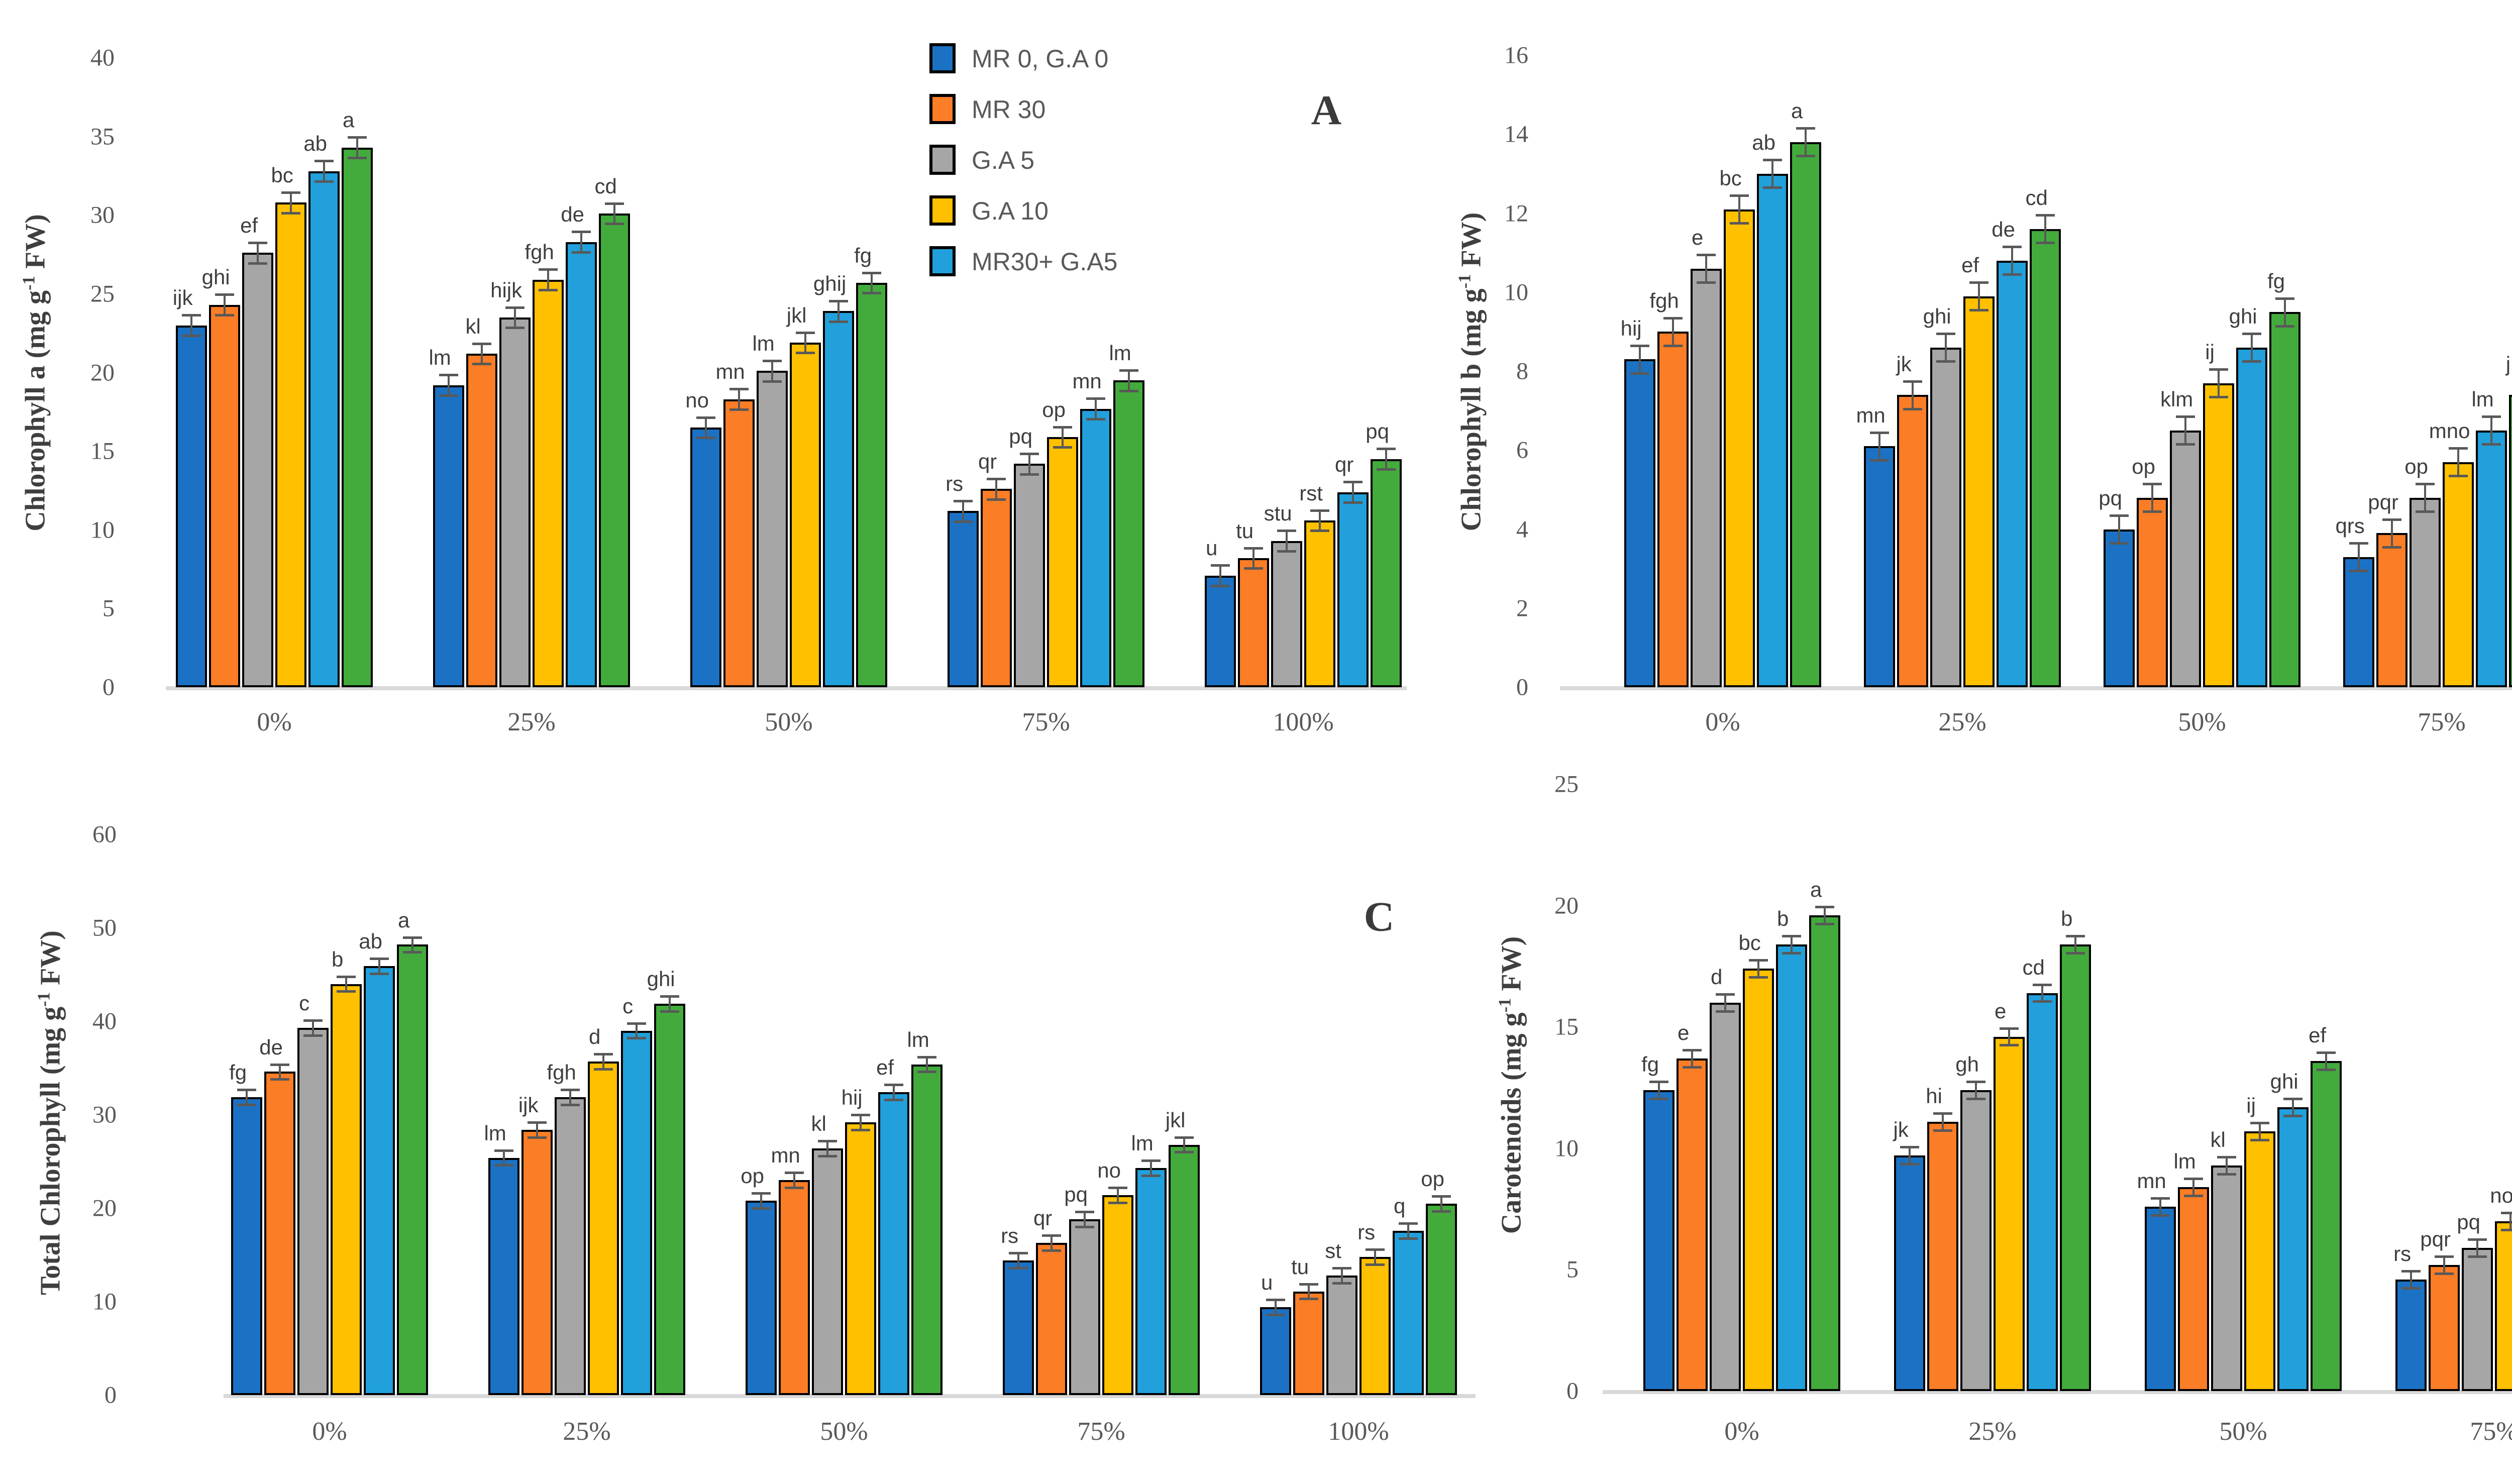  I want to click on bar-G.A 10-100%, so click(1319, 603).